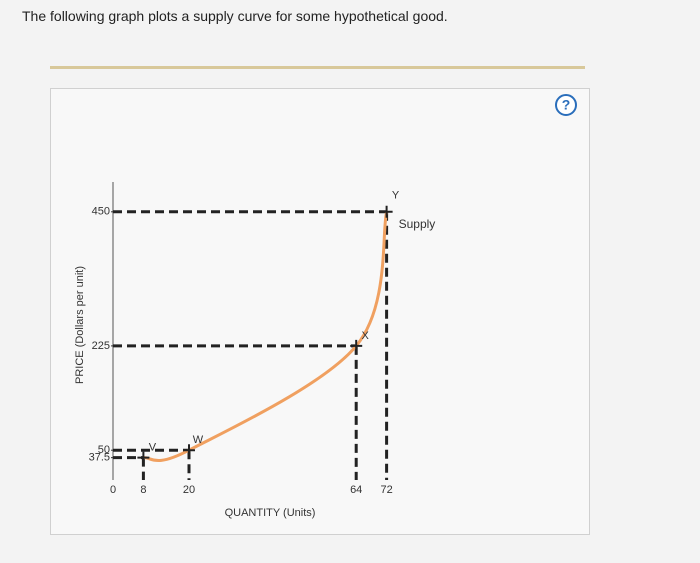 The height and width of the screenshot is (563, 700). Describe the element at coordinates (317, 67) in the screenshot. I see `divider` at that location.